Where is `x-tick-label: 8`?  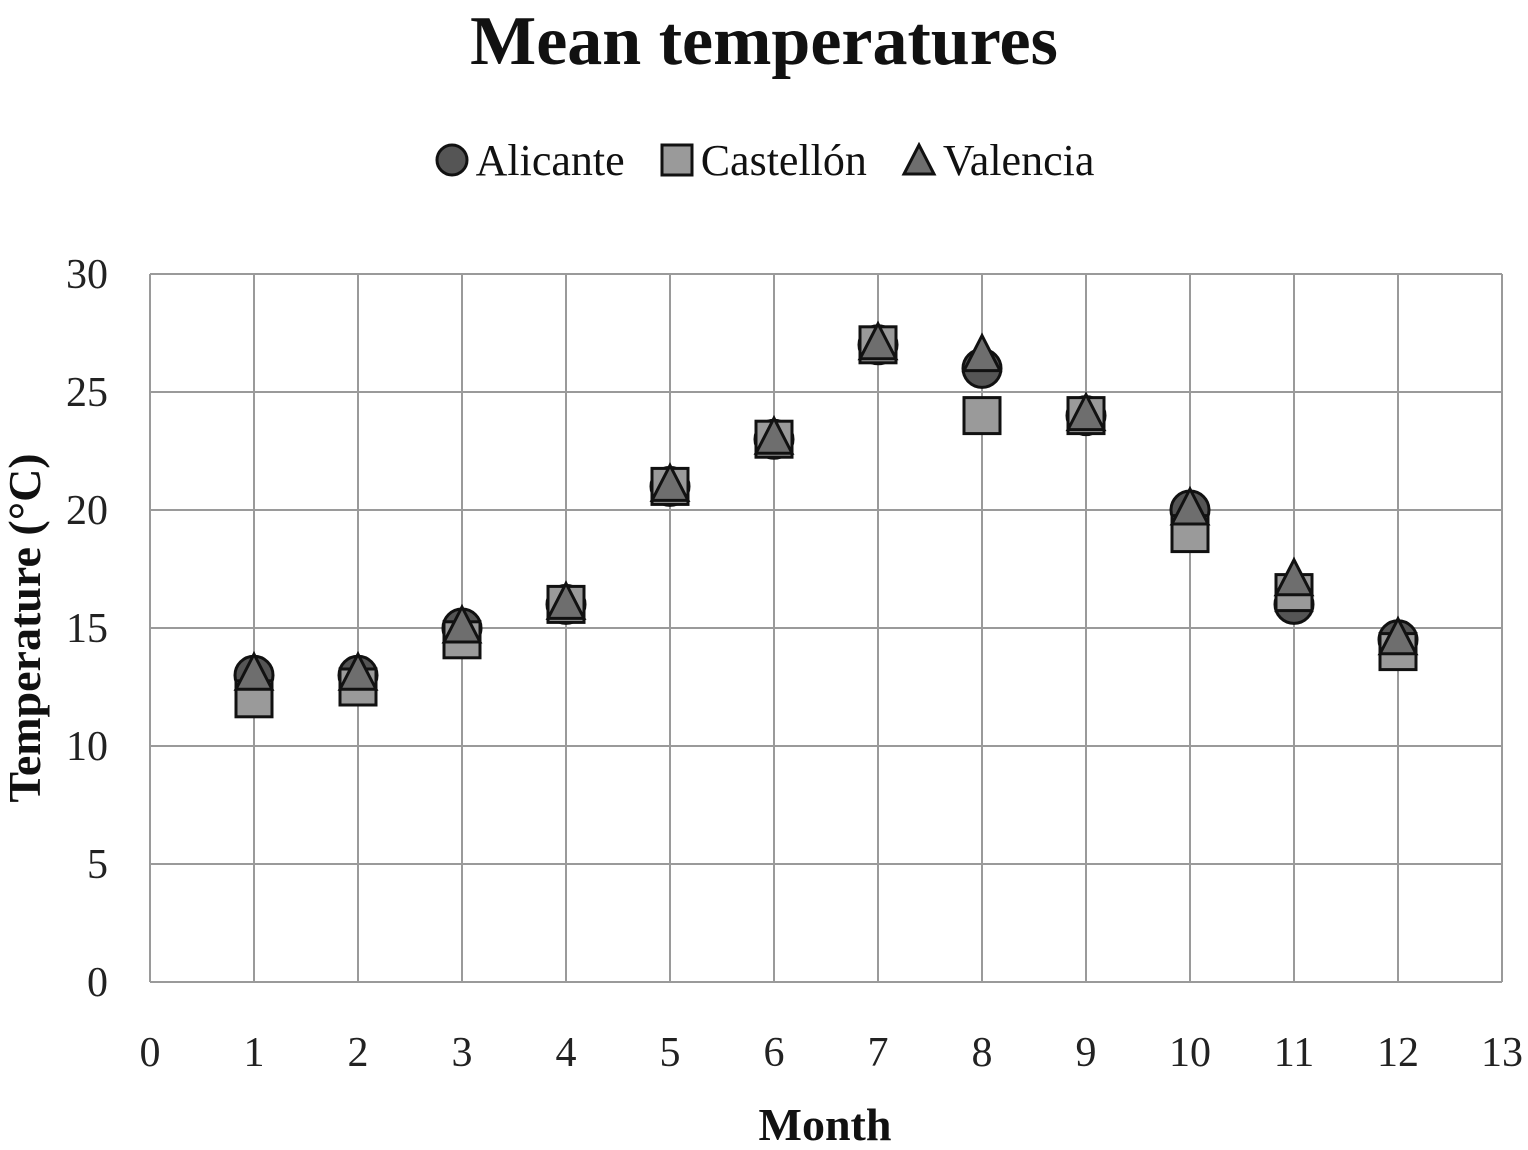
x-tick-label: 8 is located at coordinates (982, 1053).